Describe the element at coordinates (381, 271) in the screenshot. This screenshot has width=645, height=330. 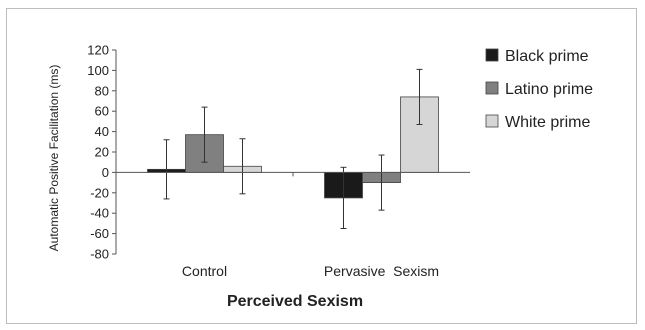
I see `x-tick-label: Pervasive Sexism` at that location.